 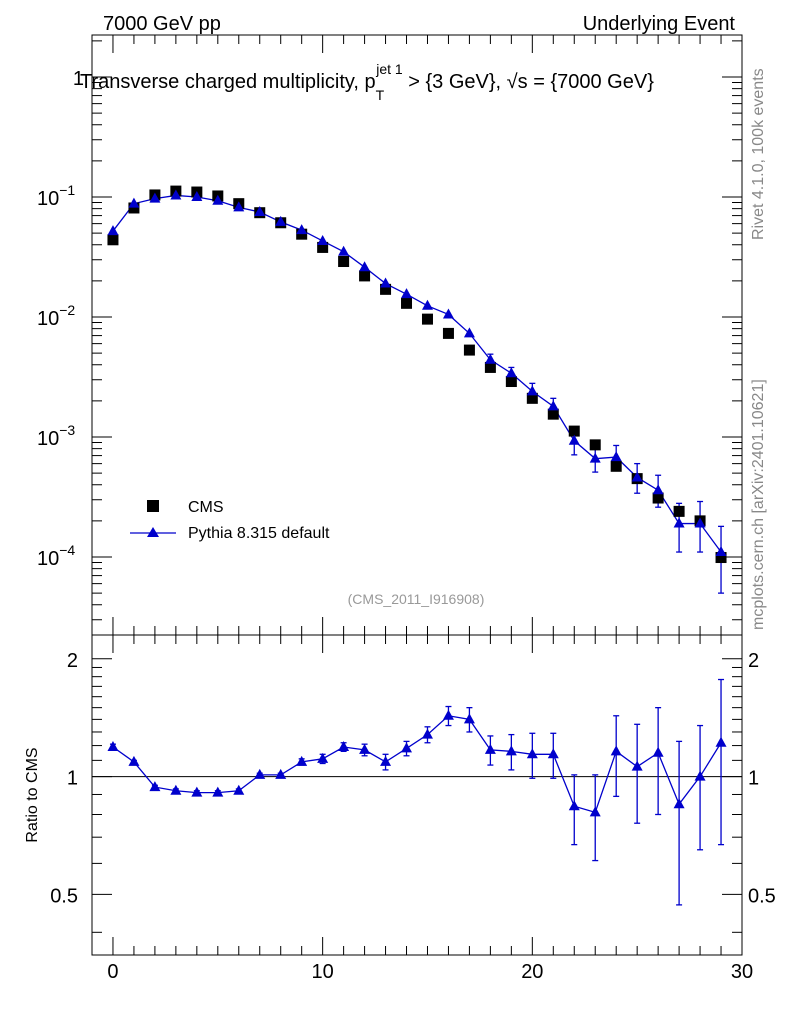 I want to click on y-tick-label: 1, so click(x=78, y=79).